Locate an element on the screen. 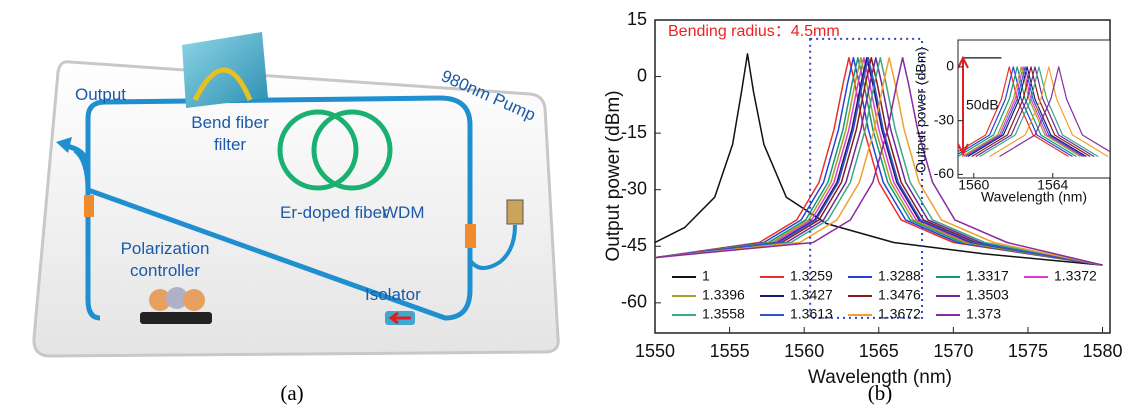 This screenshot has width=1131, height=412. inset-lines is located at coordinates (1034, 107).